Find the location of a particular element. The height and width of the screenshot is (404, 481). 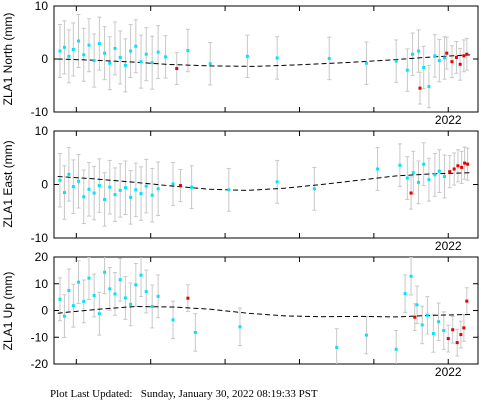

north-ylabel: ZLA1 North (mm) is located at coordinates (8, 59).